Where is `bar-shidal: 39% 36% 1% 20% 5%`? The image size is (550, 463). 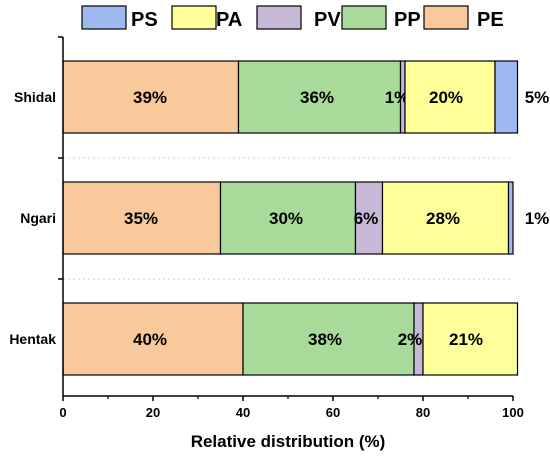
bar-shidal: 39% 36% 1% 20% 5% is located at coordinates (306, 97).